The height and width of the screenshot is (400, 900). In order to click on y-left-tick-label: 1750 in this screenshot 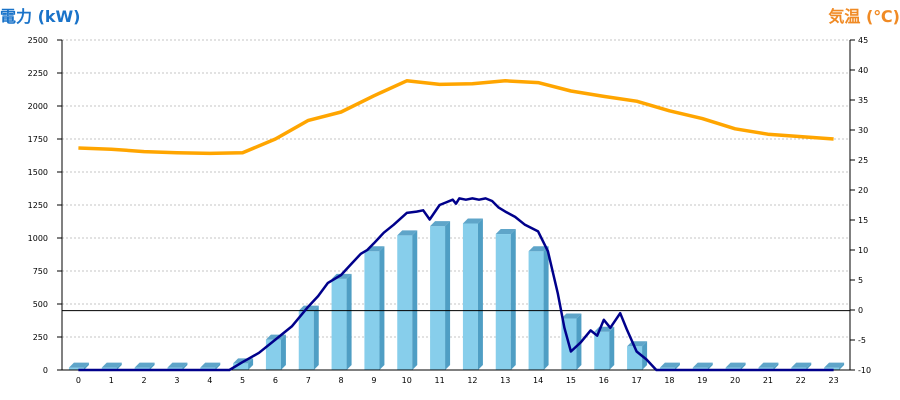, I will do `click(38, 139)`.